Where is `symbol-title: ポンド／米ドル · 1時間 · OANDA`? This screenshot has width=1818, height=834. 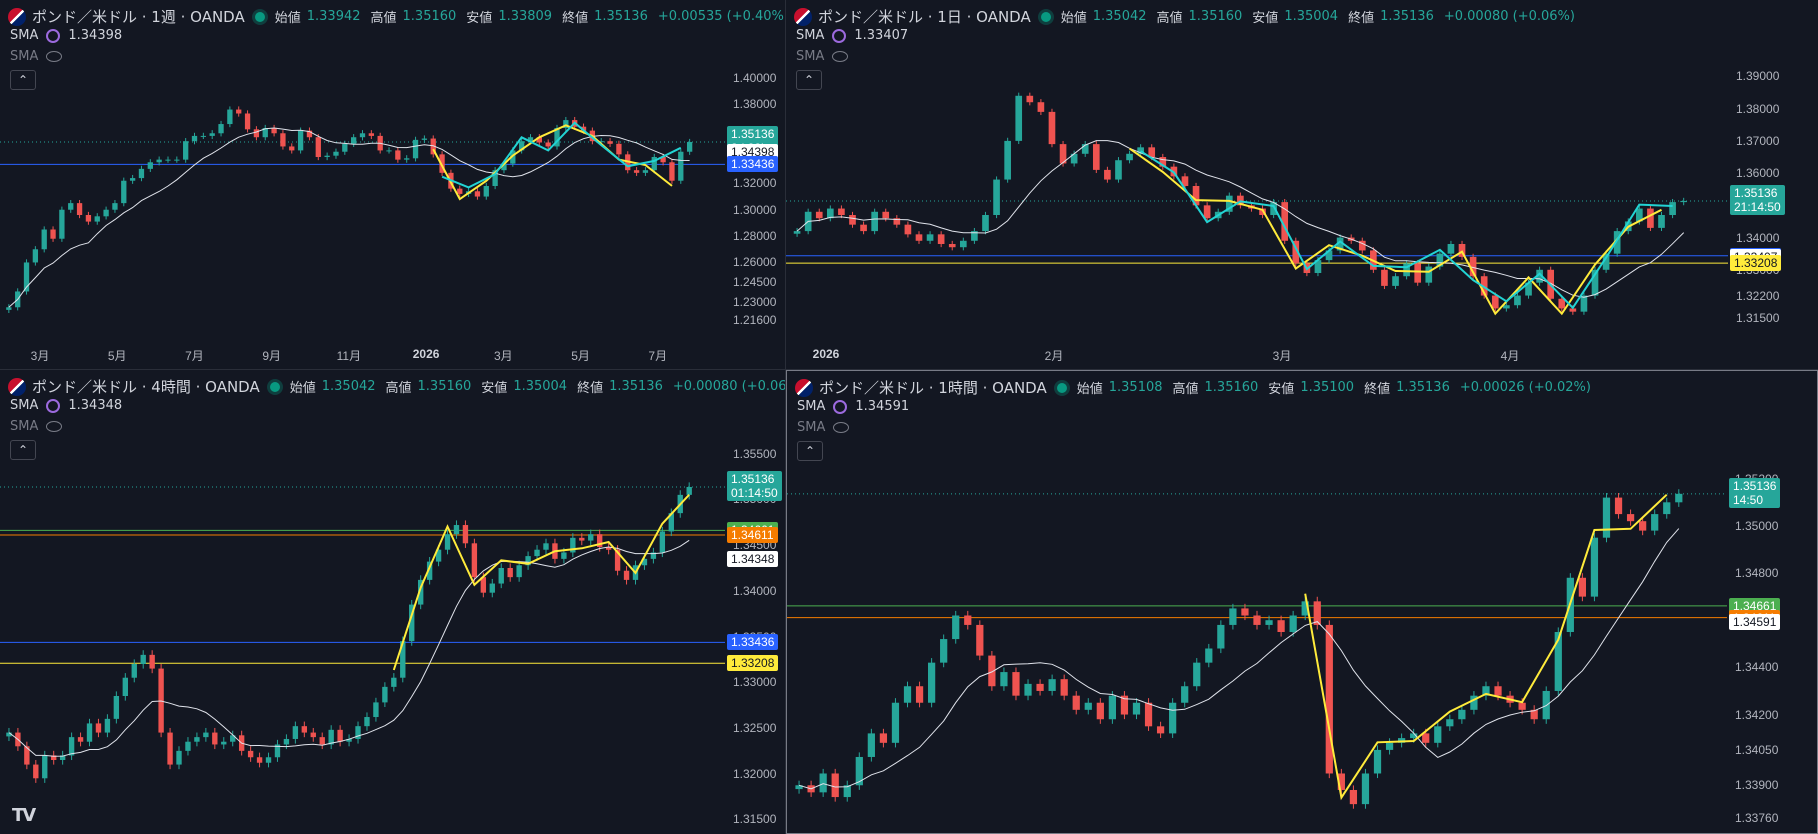 symbol-title: ポンド／米ドル · 1時間 · OANDA is located at coordinates (933, 388).